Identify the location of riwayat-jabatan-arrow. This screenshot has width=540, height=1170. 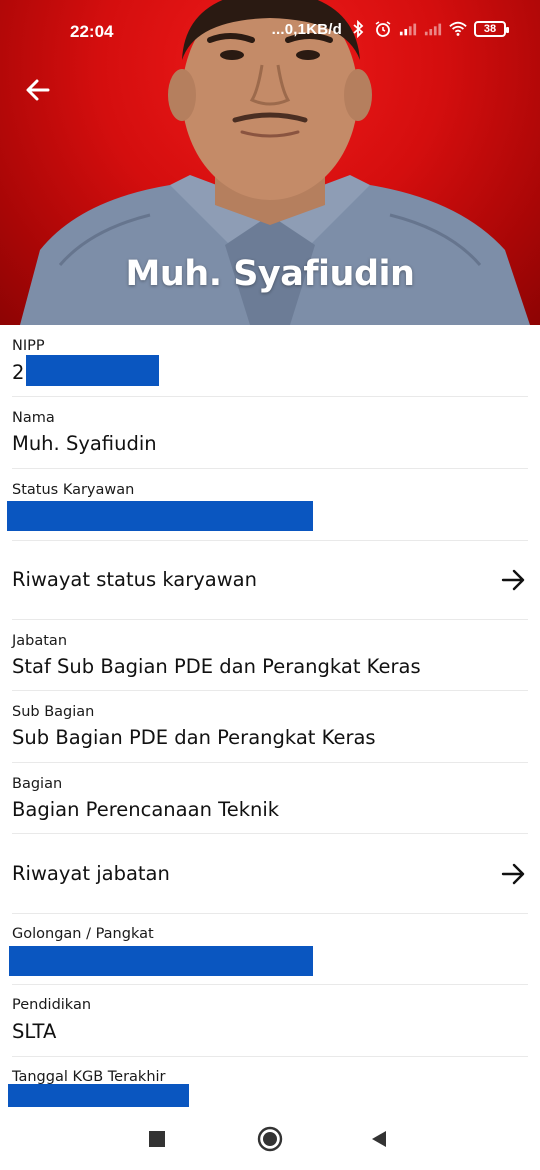
(513, 874).